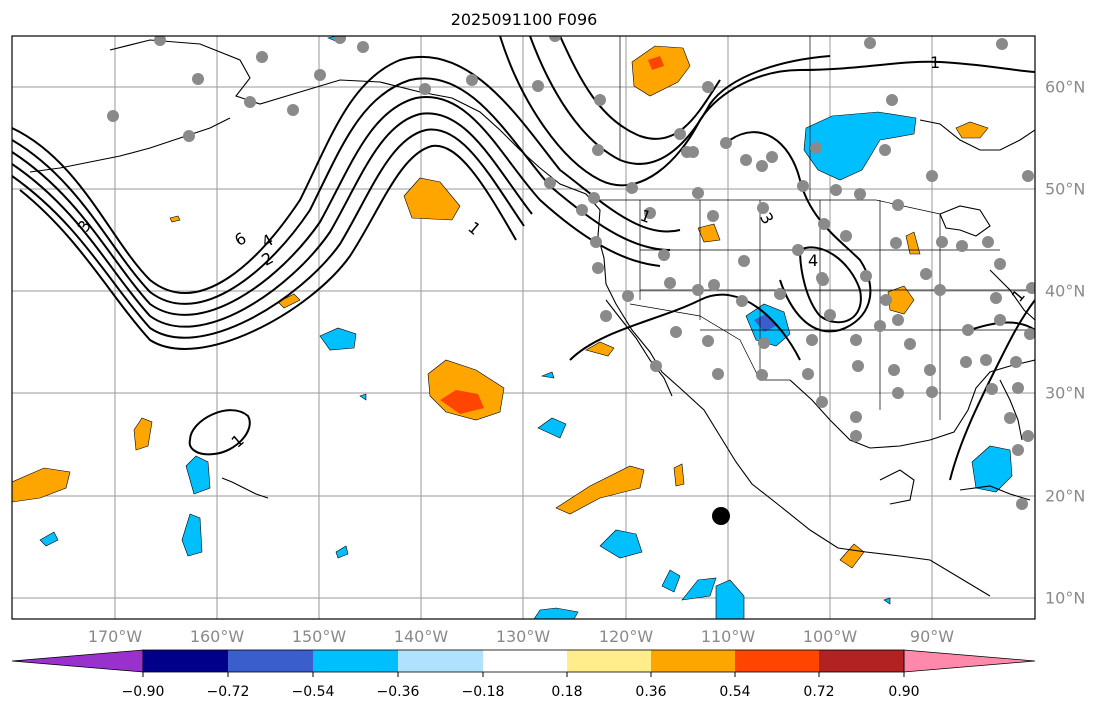 The width and height of the screenshot is (1105, 712). Describe the element at coordinates (913, 243) in the screenshot. I see `orange-area-great-lakes` at that location.